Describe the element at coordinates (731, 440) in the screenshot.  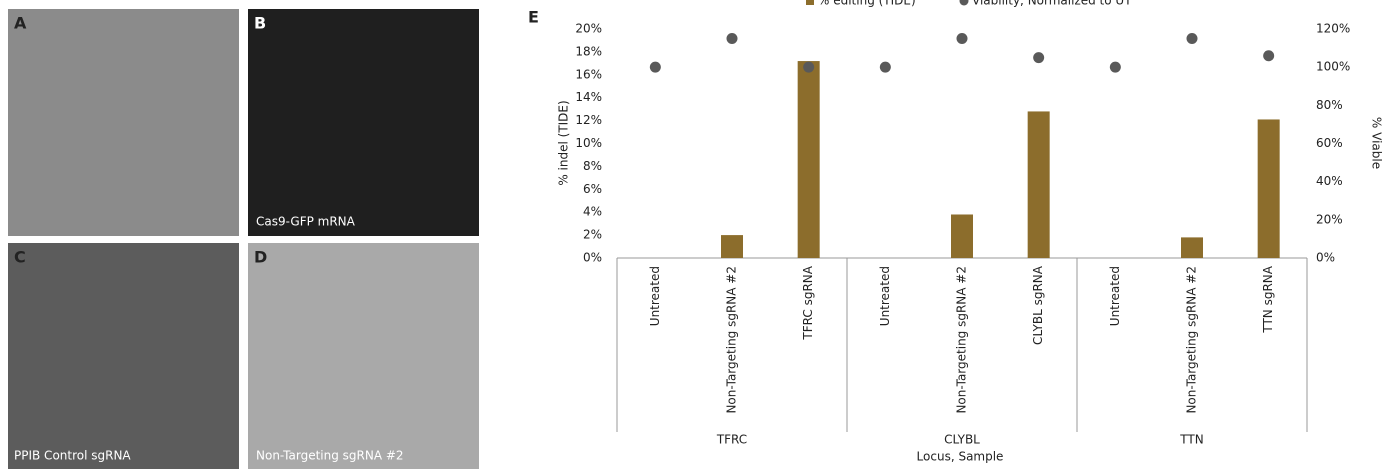
I see `group-label: TFRC` at that location.